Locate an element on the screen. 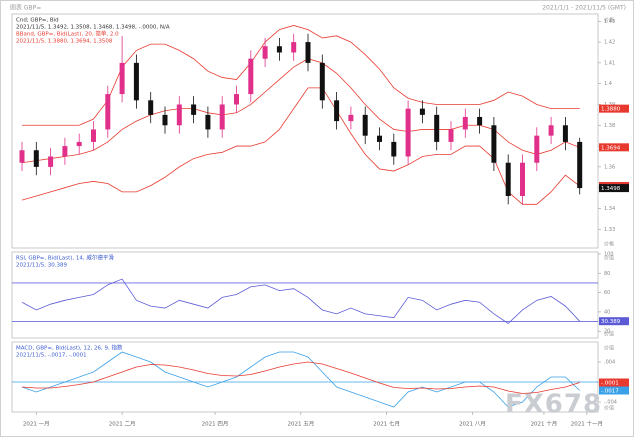  panel-subtitle: 2021/11/5, -.0017, -.0001 is located at coordinates (51, 356).